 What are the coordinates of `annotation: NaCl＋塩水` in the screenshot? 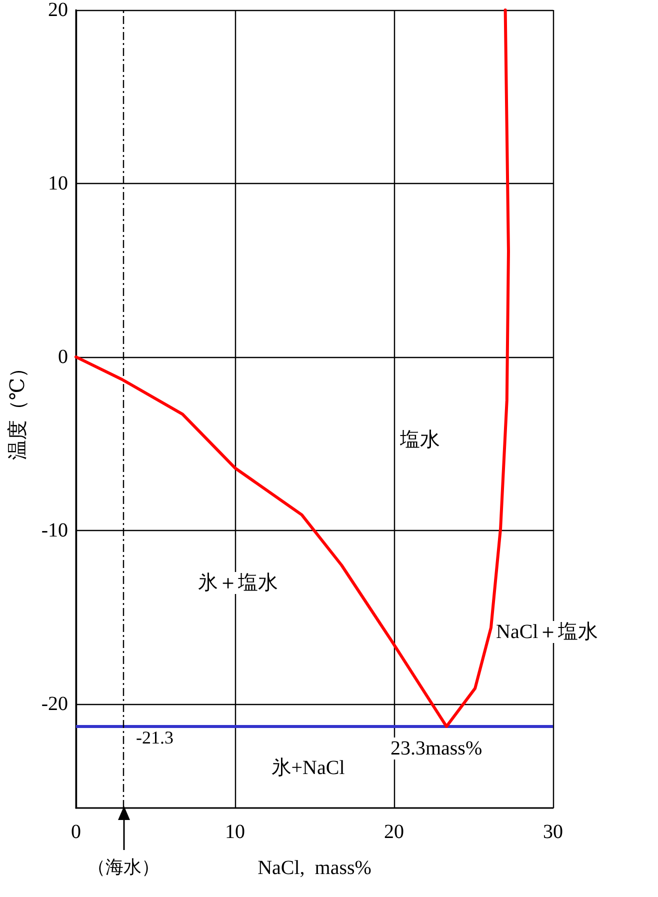 It's located at (547, 632).